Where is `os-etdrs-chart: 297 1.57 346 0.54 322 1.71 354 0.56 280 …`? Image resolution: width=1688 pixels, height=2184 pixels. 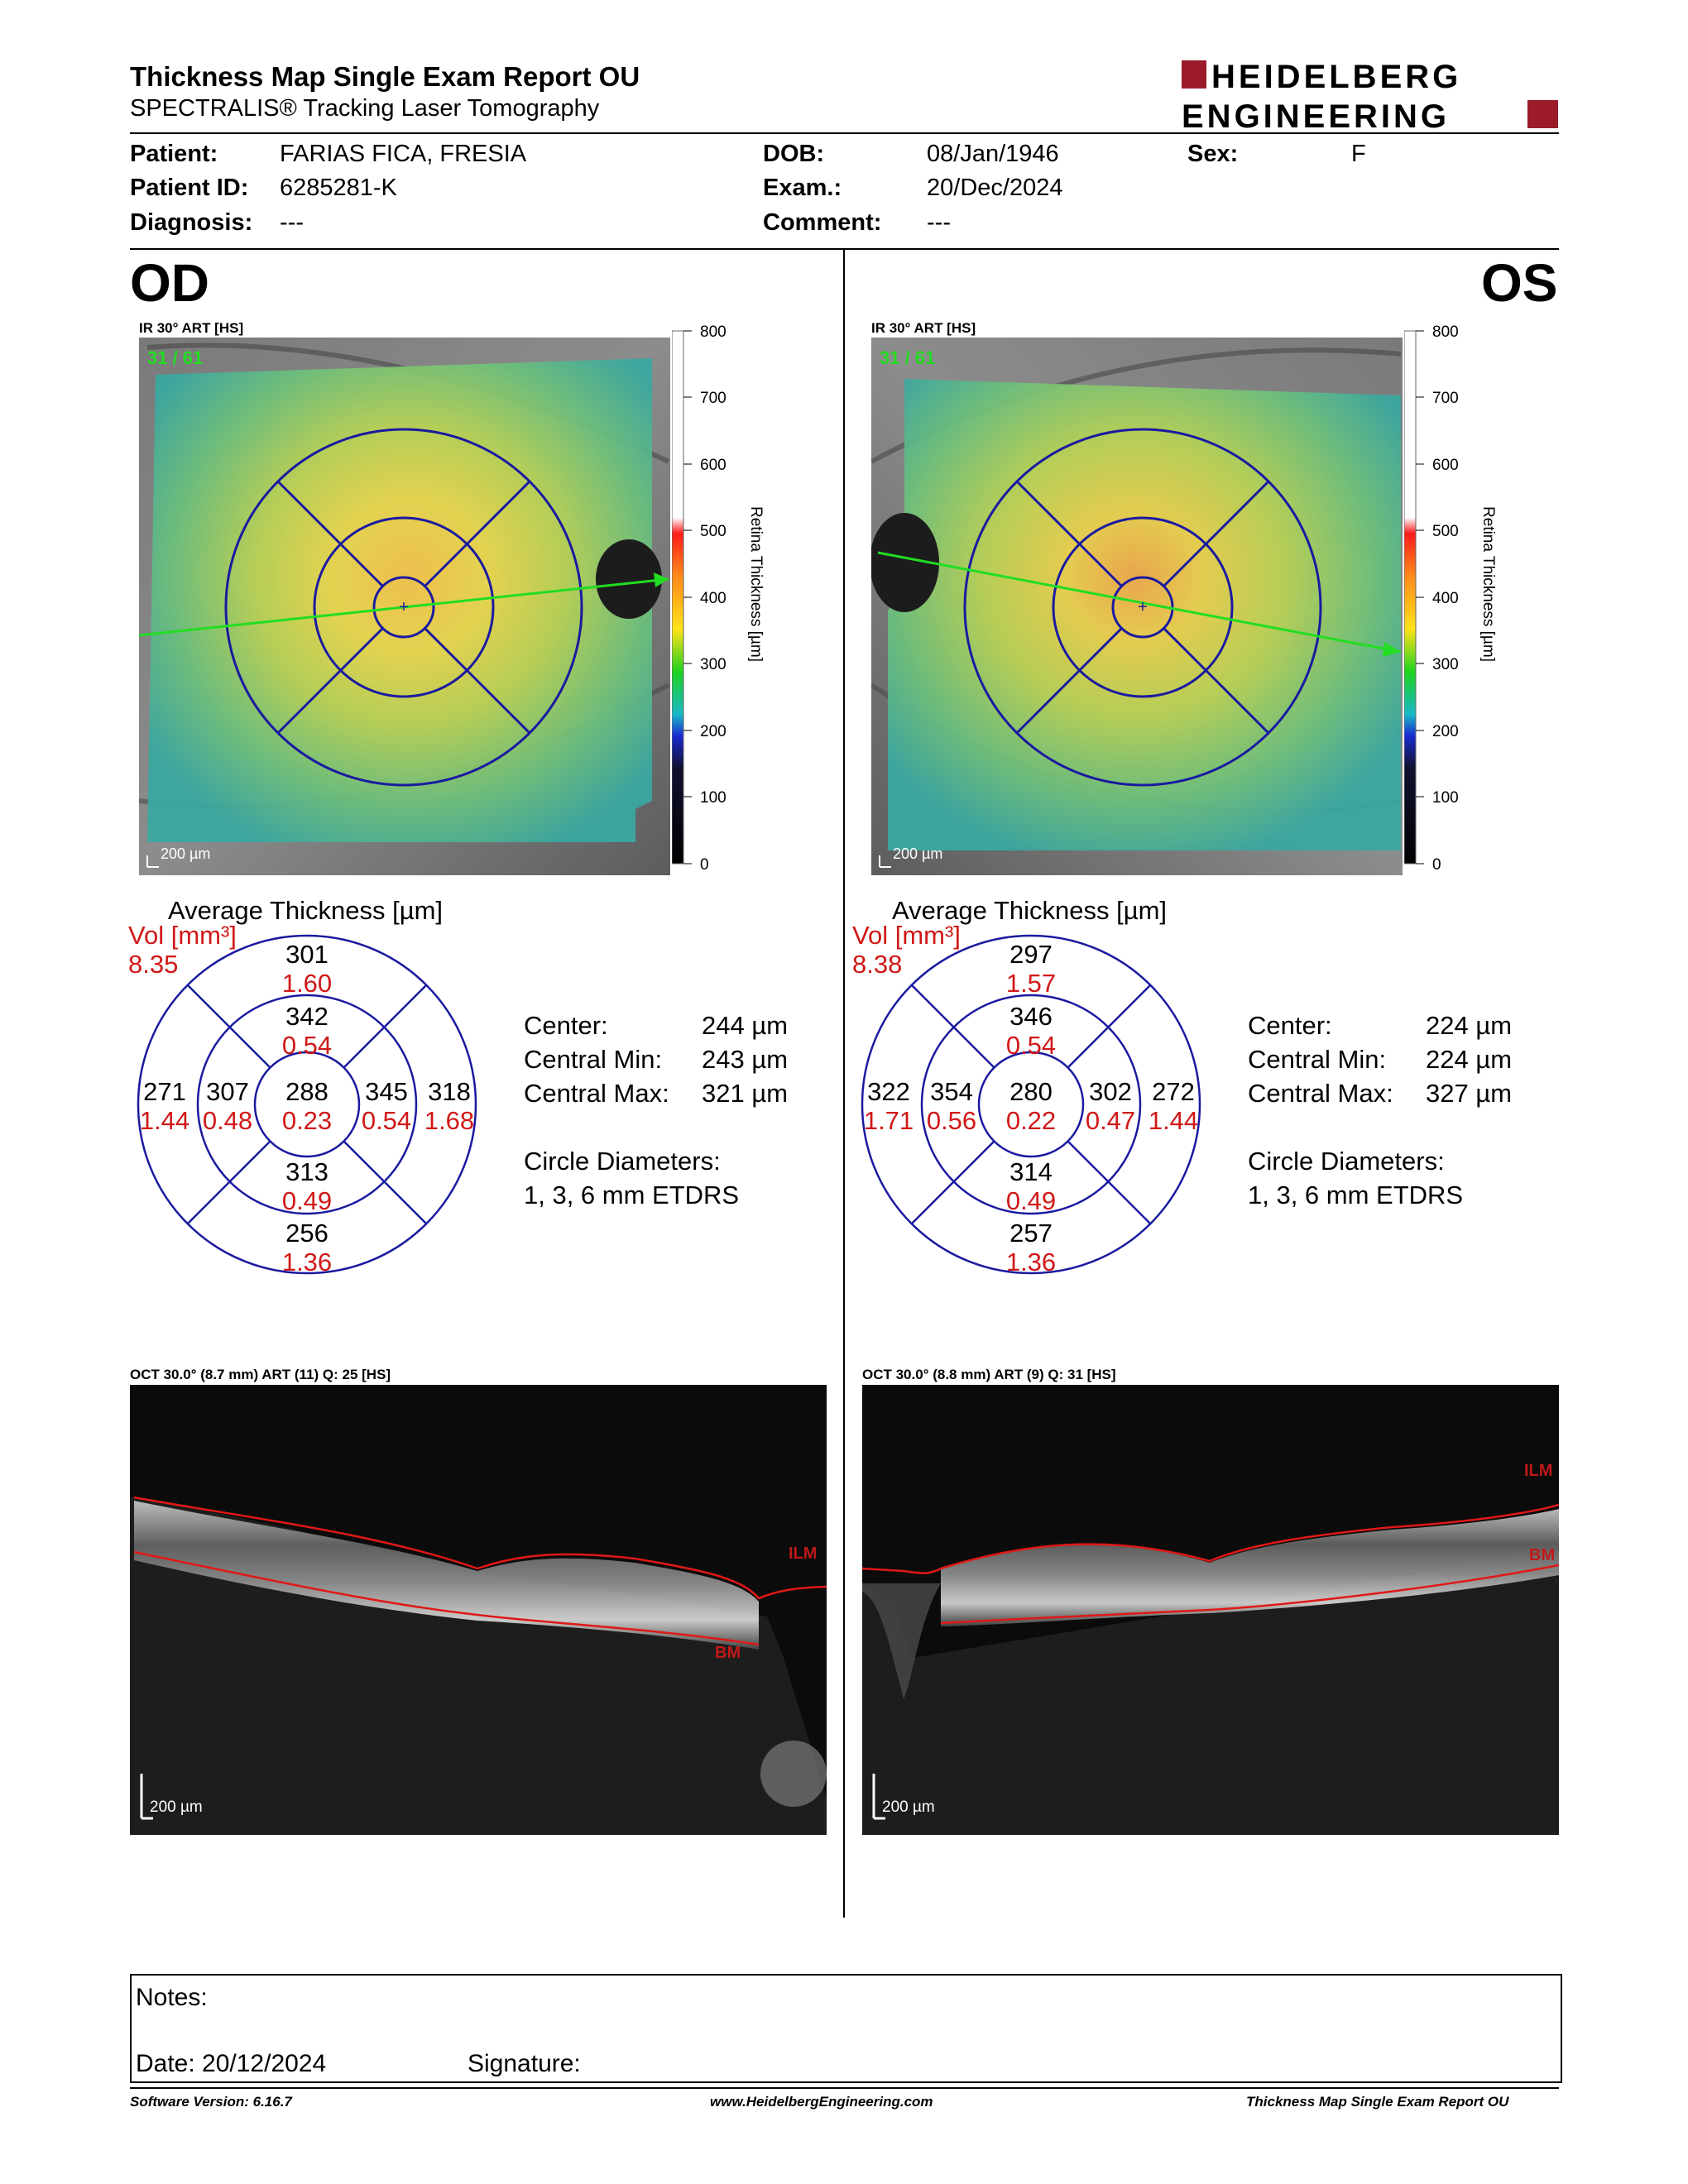 os-etdrs-chart: 297 1.57 346 0.54 322 1.71 354 0.56 280 … is located at coordinates (1031, 1105).